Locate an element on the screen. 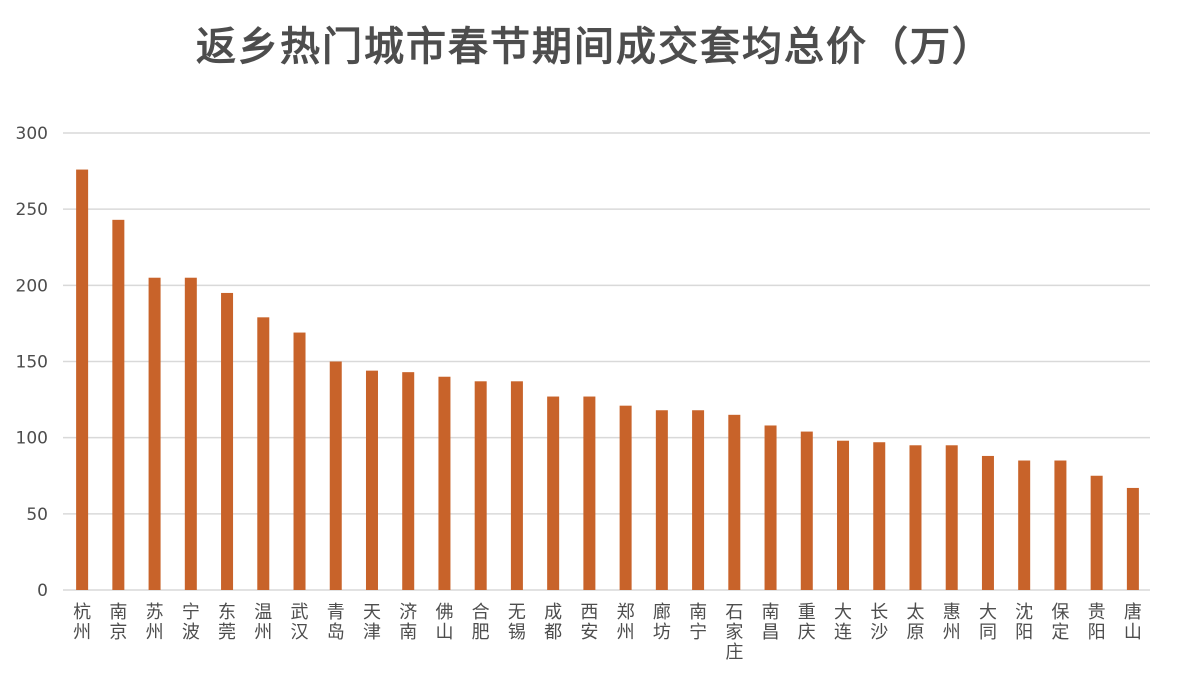  x-tick-label: 南京 is located at coordinates (118, 622).